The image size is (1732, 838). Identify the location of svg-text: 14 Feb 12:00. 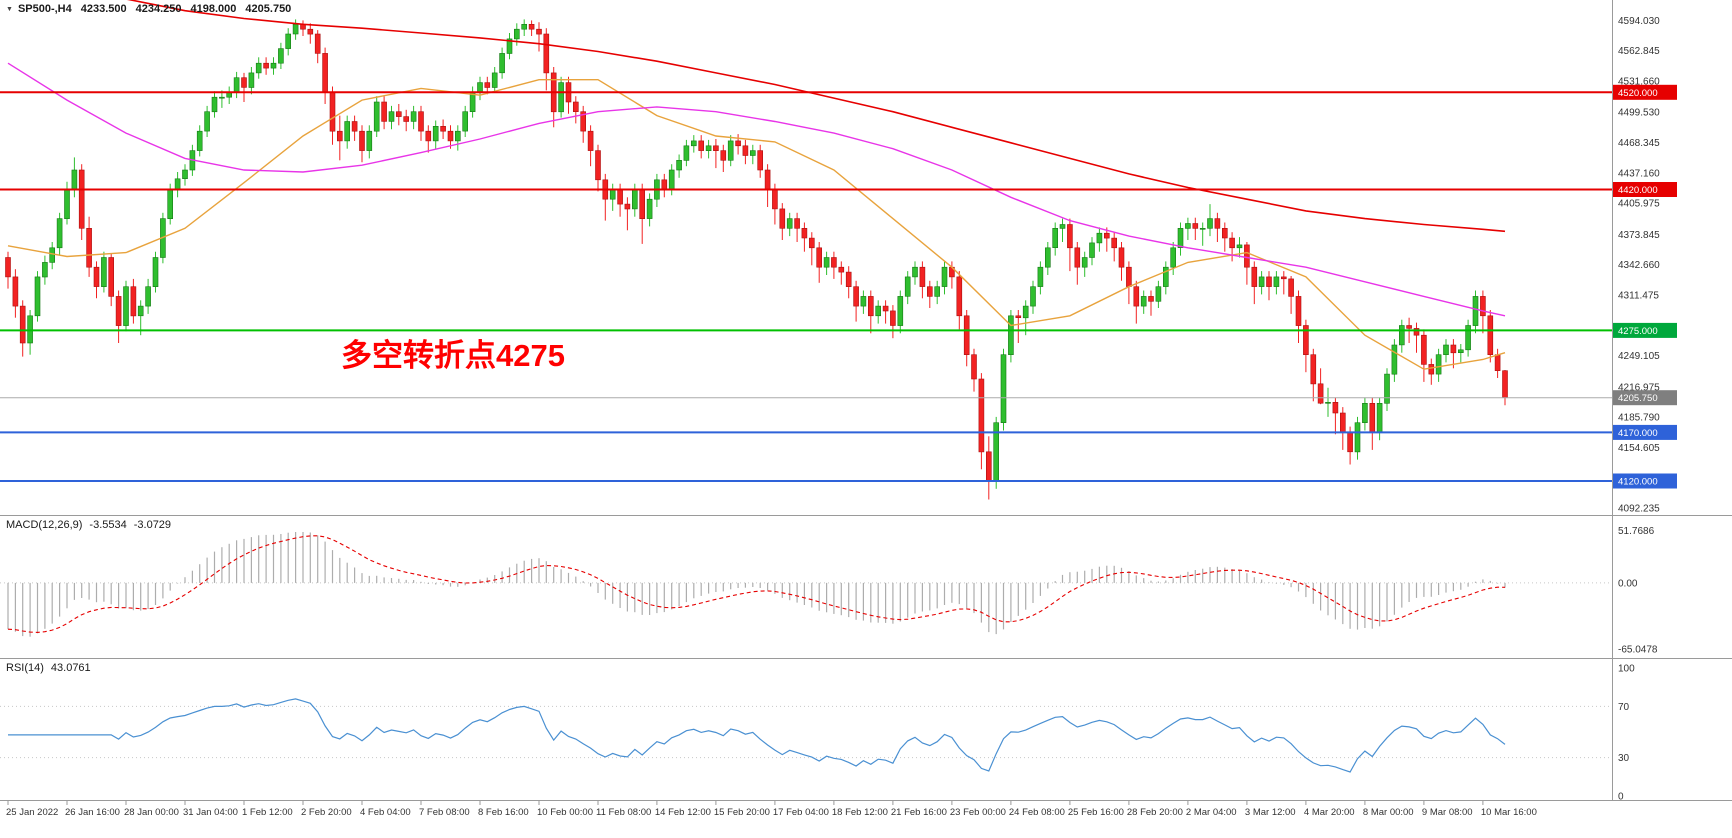
(683, 812).